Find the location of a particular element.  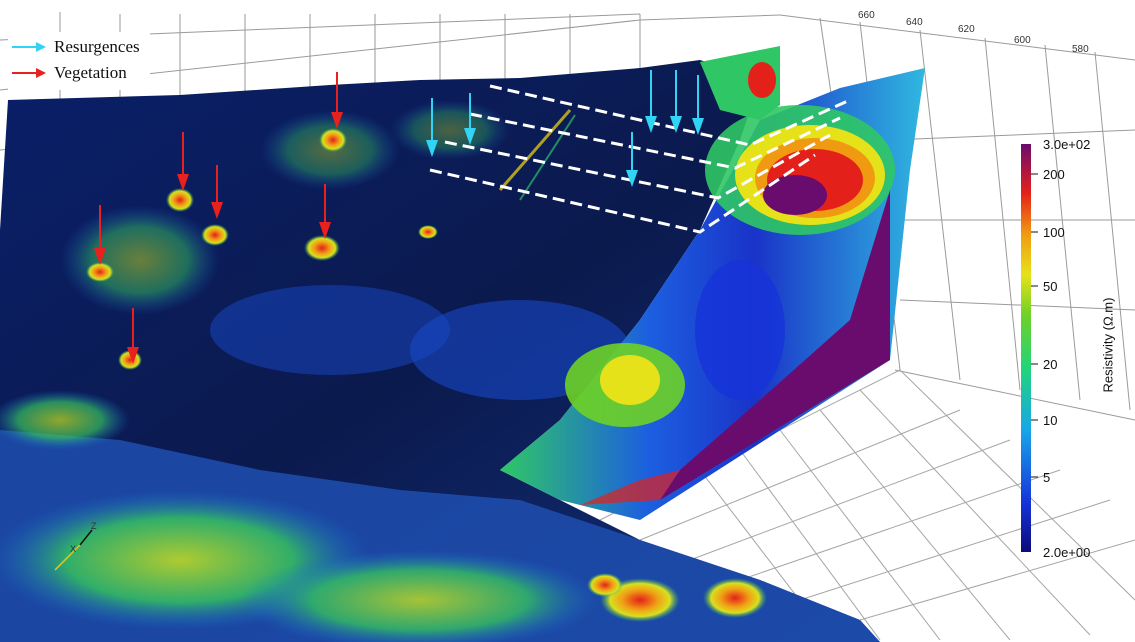

vegetation-arrows is located at coordinates (218, 218).